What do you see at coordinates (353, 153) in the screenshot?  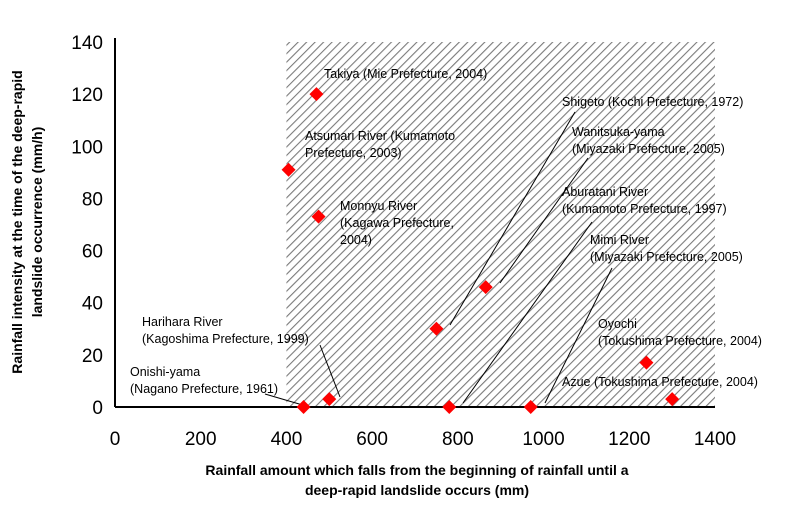 I see `point-annotation-line: Prefecture, 2003)` at bounding box center [353, 153].